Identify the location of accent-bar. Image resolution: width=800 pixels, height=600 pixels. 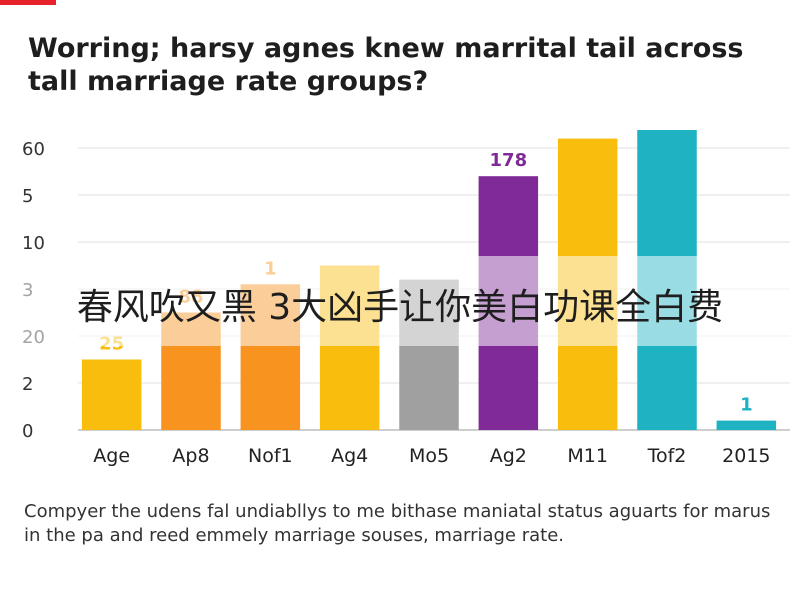
(28, 2).